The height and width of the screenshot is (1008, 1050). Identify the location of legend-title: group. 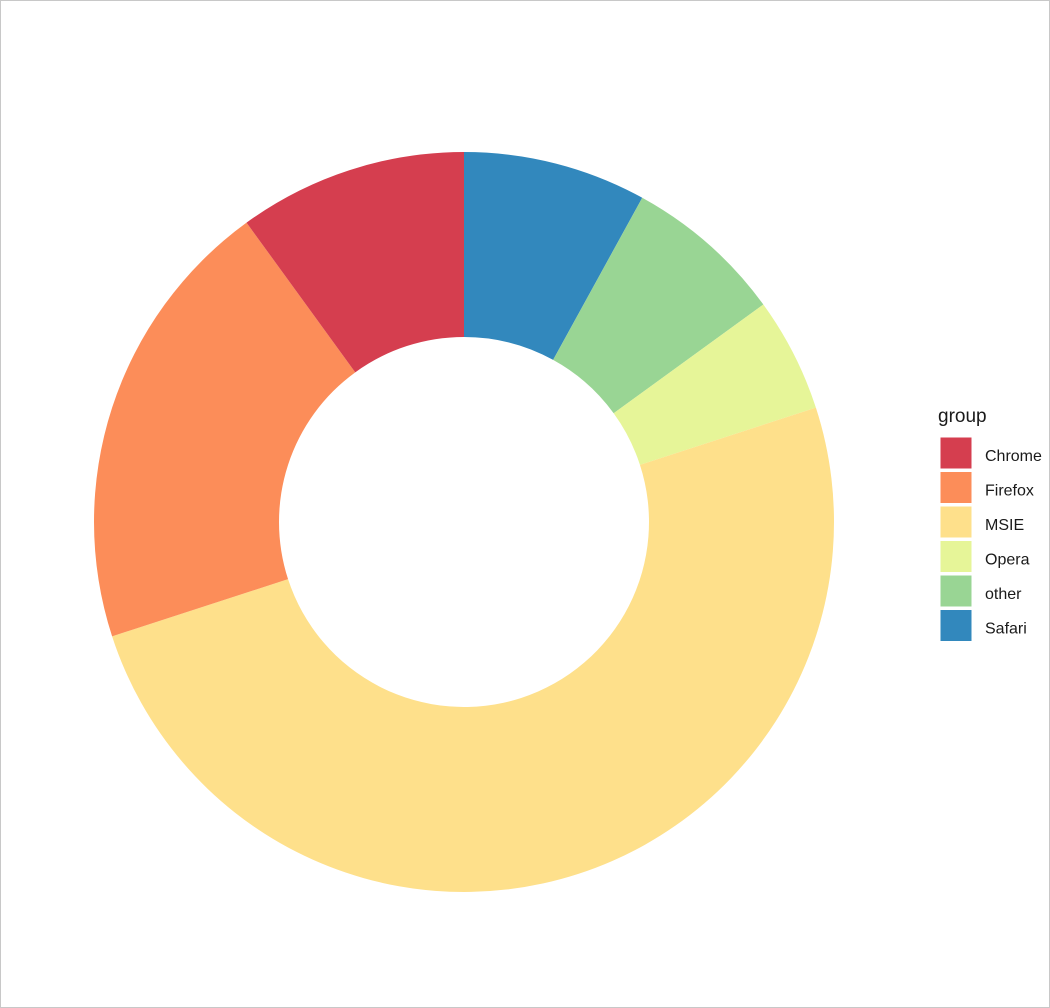
(962, 416).